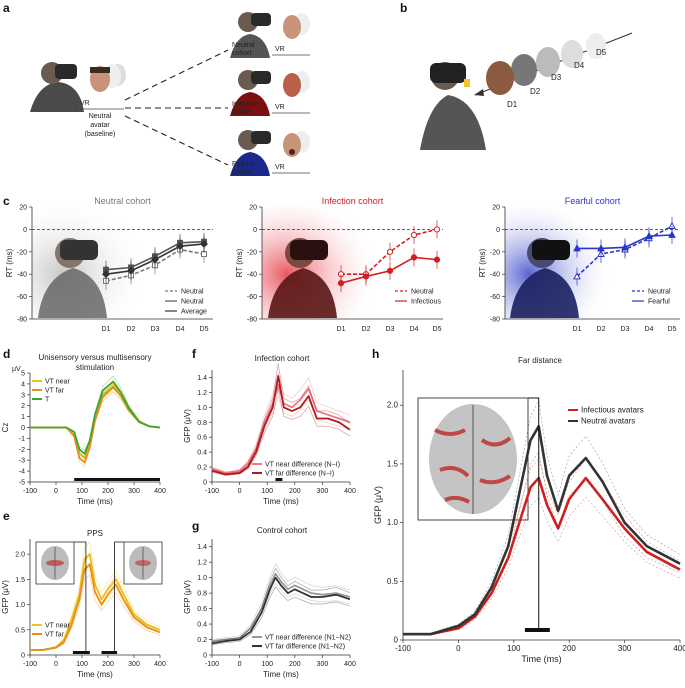 Image resolution: width=685 pixels, height=688 pixels. Describe the element at coordinates (22, 450) in the screenshot. I see `y-tick-label: -2` at that location.